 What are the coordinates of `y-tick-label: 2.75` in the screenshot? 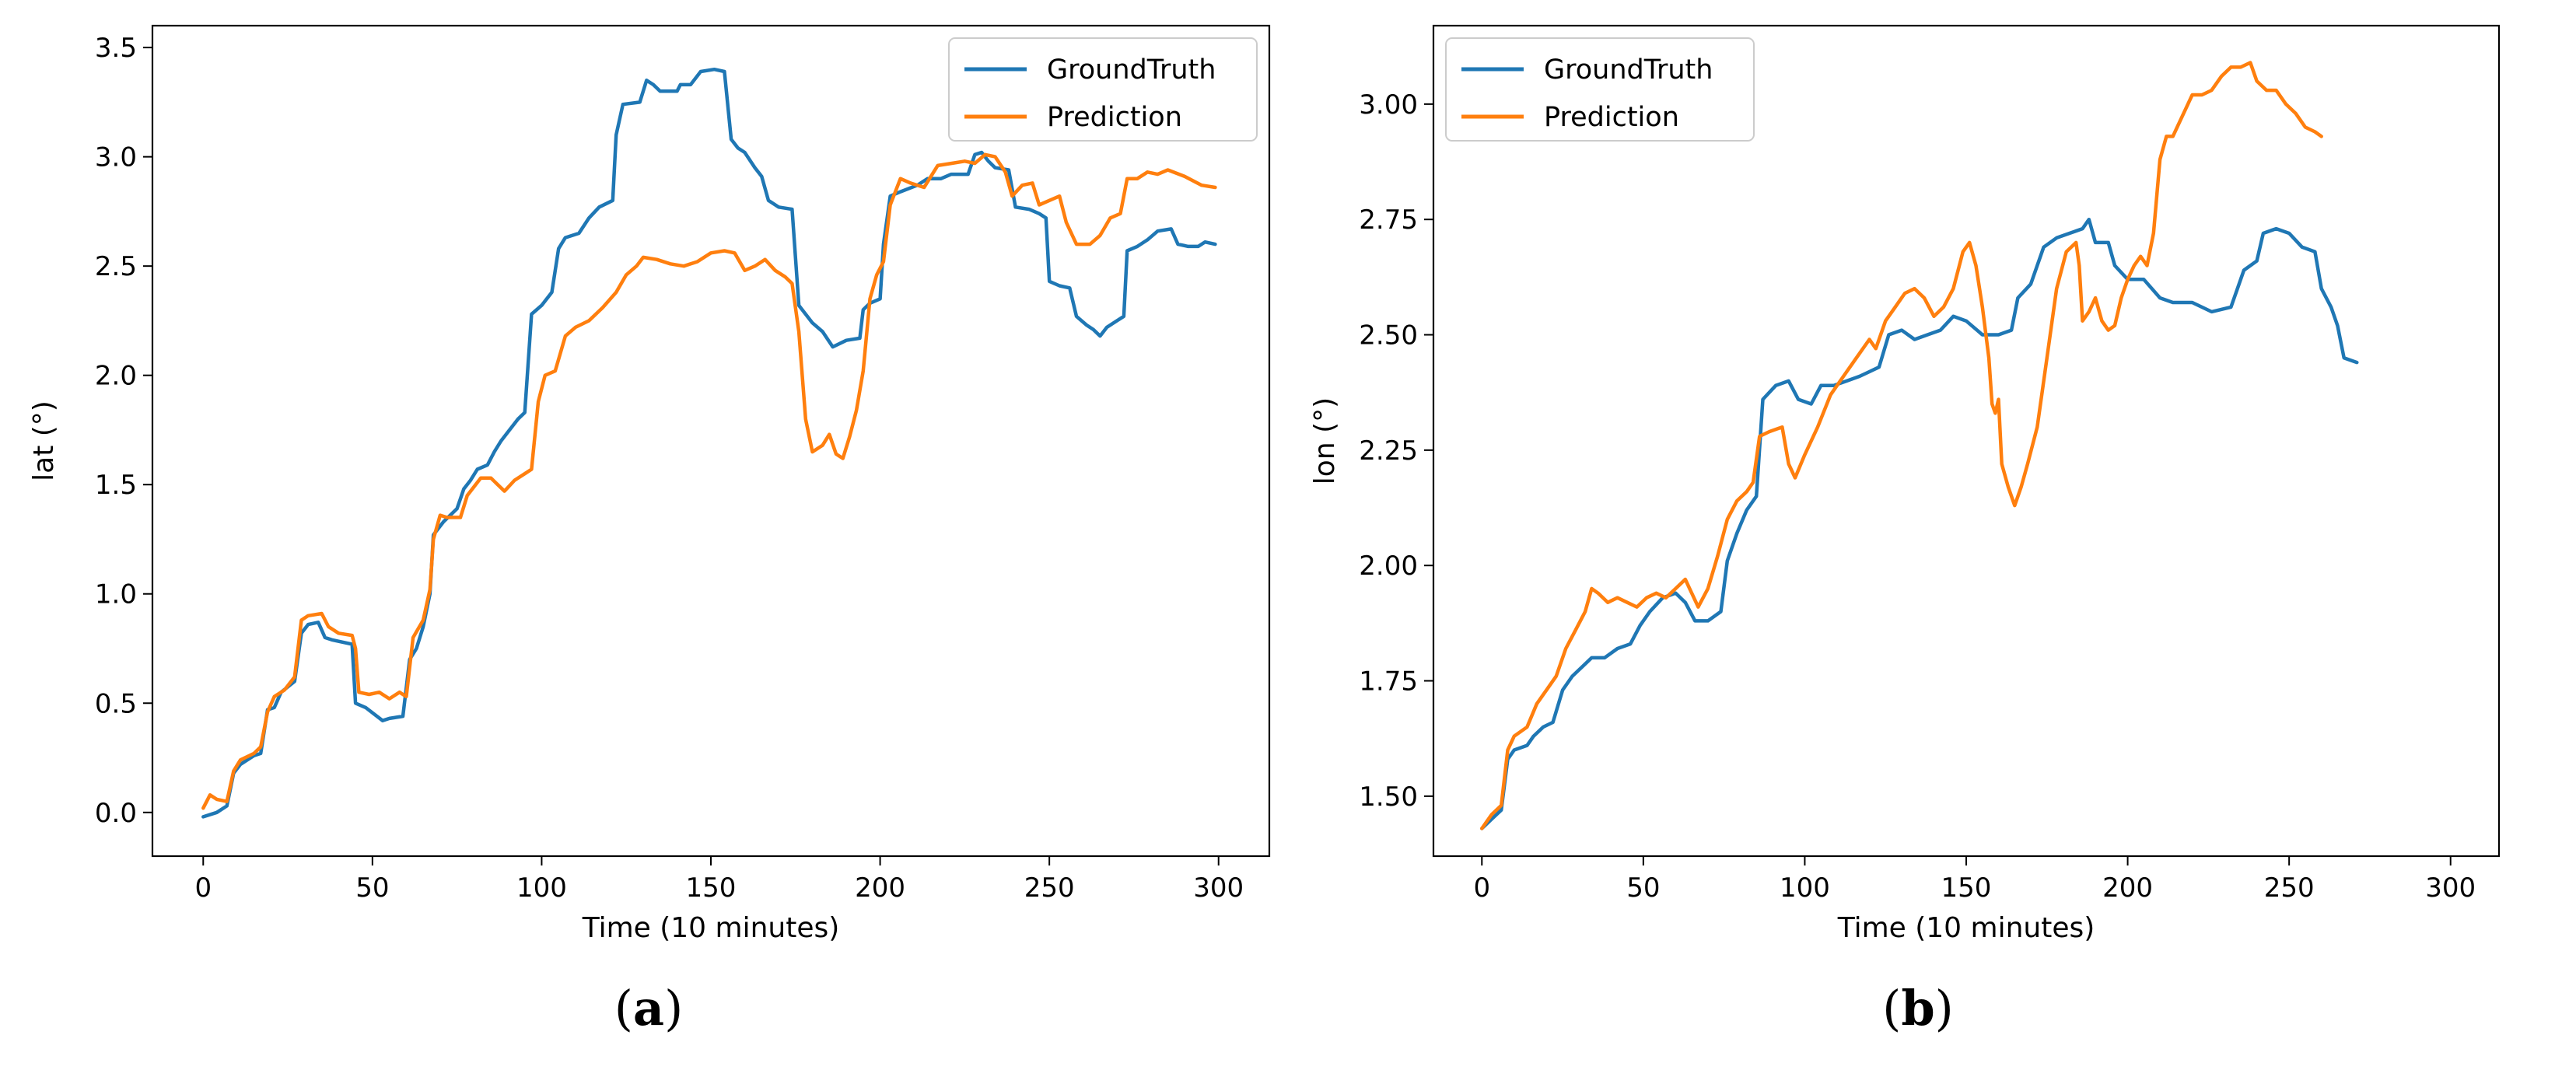 It's located at (1388, 221).